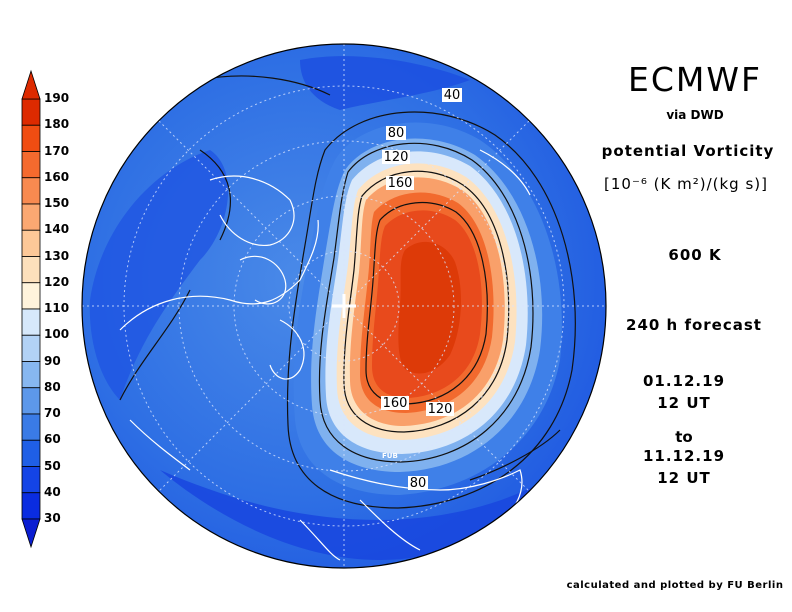  Describe the element at coordinates (684, 456) in the screenshot. I see `end-date: 11.12.19` at that location.